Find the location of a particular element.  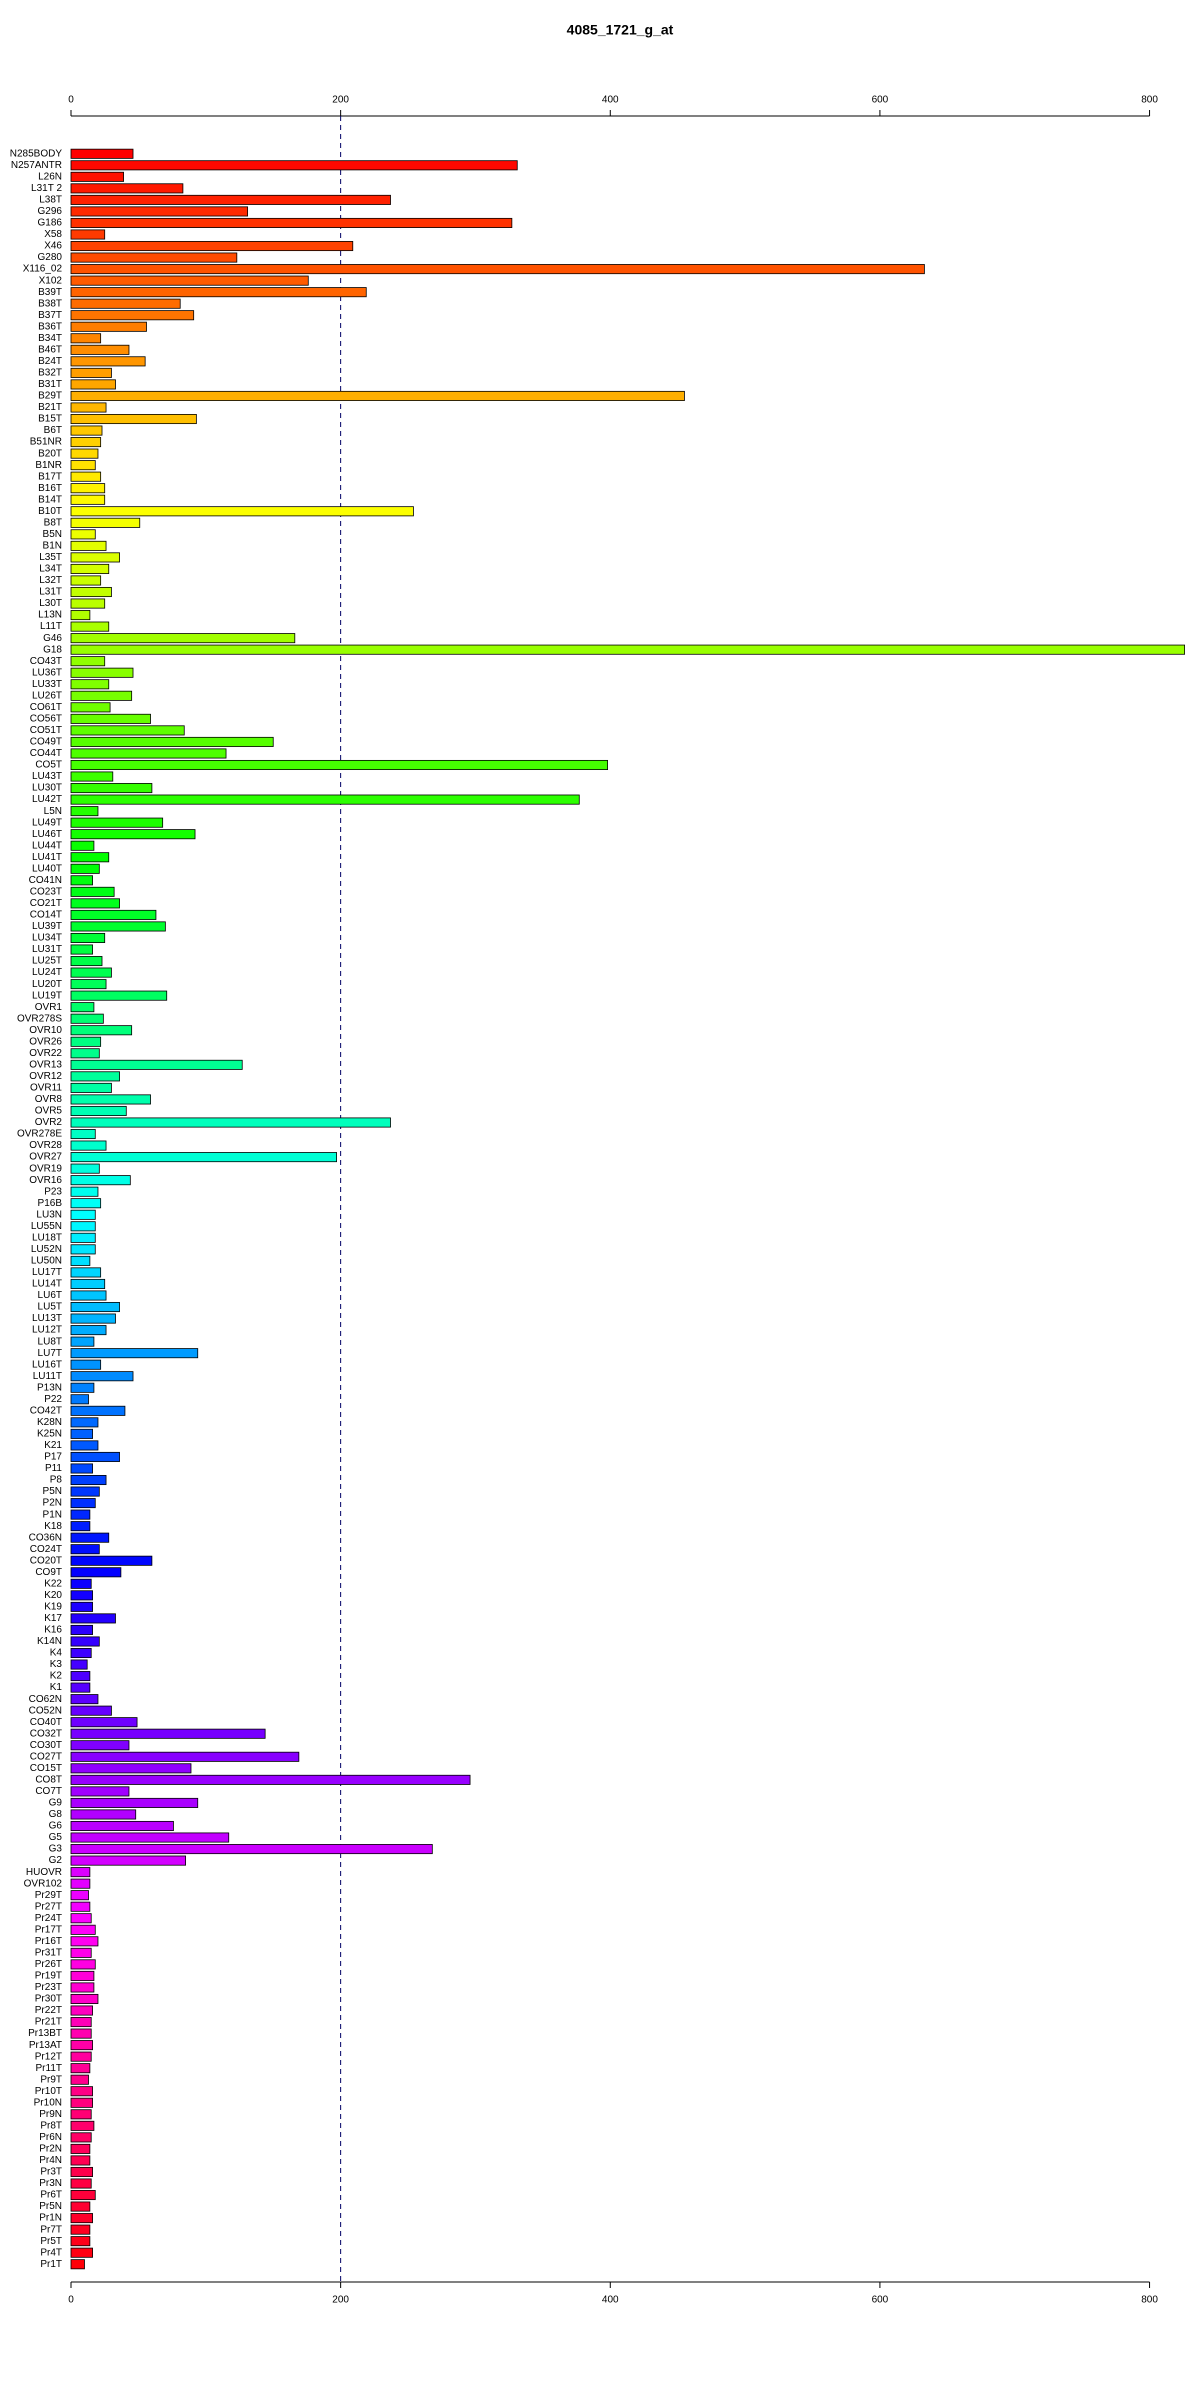

y-tick-label: G3 is located at coordinates (56, 1849).